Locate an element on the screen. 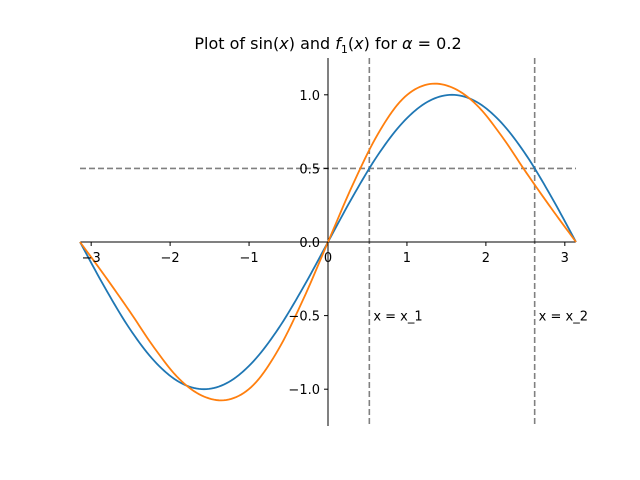 Image resolution: width=640 pixels, height=480 pixels. y-tick-label: 1.0 is located at coordinates (309, 96).